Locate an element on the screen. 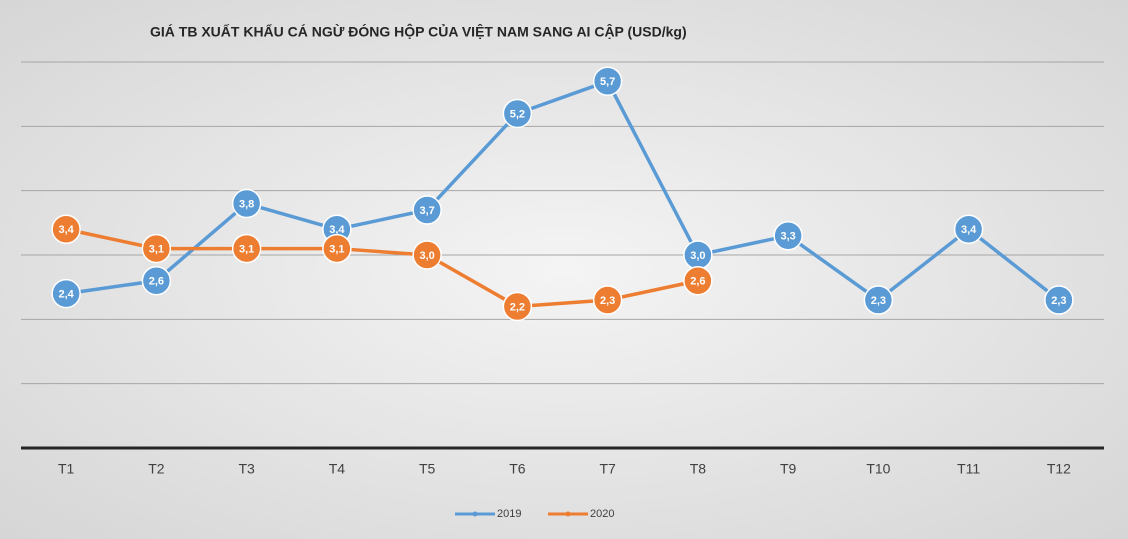  x-tick-label: T5 is located at coordinates (427, 469).